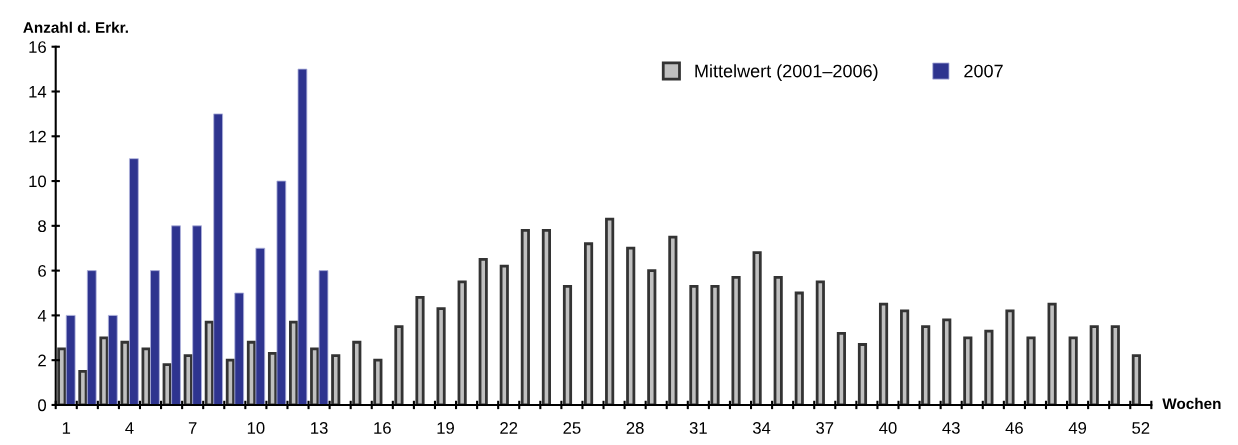 This screenshot has height=445, width=1238. Describe the element at coordinates (192, 428) in the screenshot. I see `x-tick-label: 7` at that location.